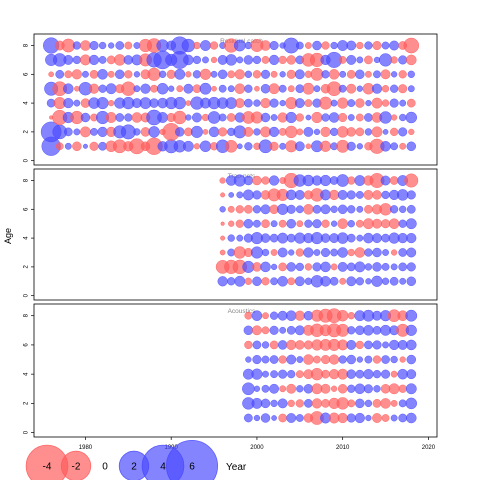  I want to click on y-tick-label: 6, so click(27, 209).